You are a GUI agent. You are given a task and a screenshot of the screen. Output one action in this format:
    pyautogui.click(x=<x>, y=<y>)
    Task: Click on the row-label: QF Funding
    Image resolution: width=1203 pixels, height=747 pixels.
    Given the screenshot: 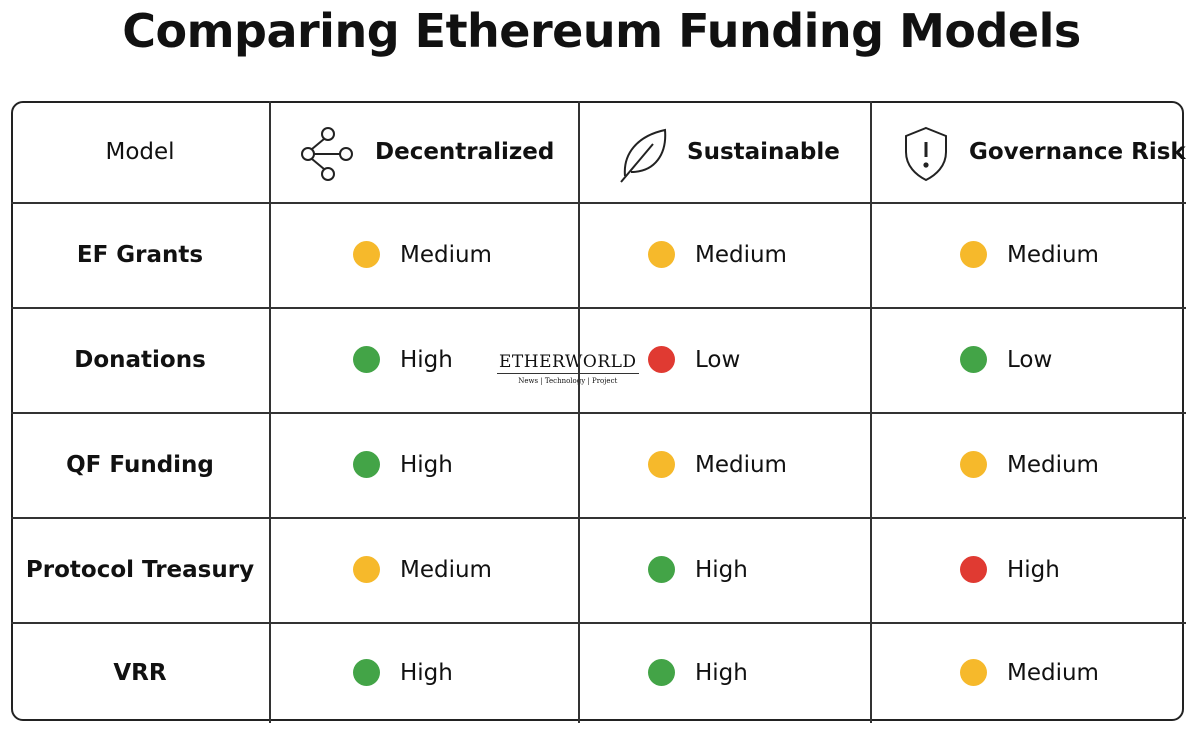 What is the action you would take?
    pyautogui.click(x=140, y=464)
    